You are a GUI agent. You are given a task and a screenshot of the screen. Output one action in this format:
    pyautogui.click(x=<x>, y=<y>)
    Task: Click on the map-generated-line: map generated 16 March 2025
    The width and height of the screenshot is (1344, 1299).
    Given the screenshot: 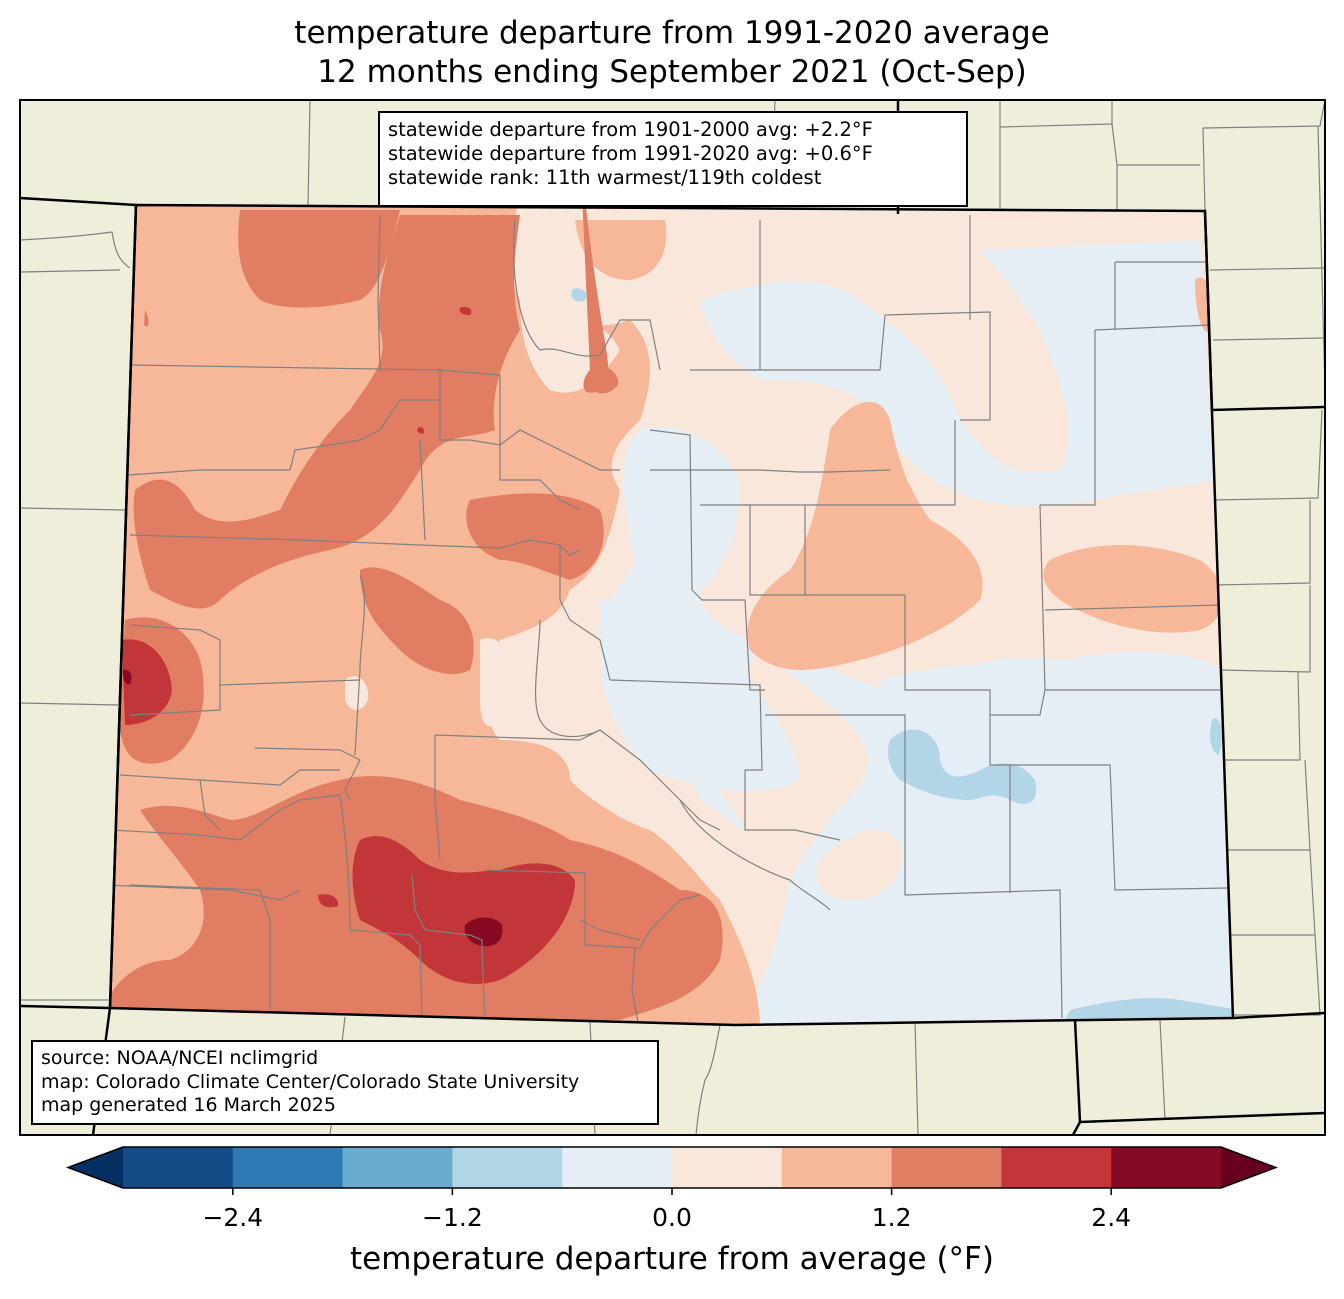 What is the action you would take?
    pyautogui.click(x=188, y=1105)
    